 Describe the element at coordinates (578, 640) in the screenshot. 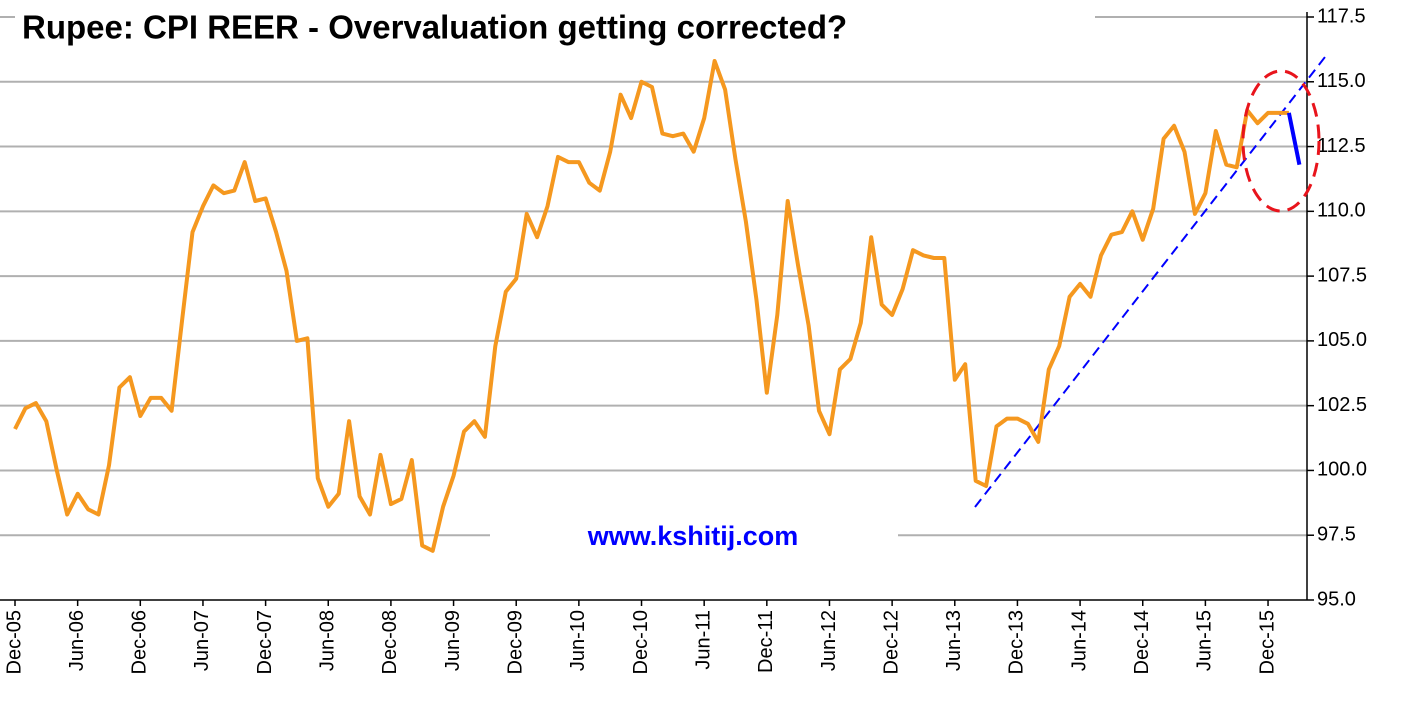

I see `x-tick-label: Jun-10` at that location.